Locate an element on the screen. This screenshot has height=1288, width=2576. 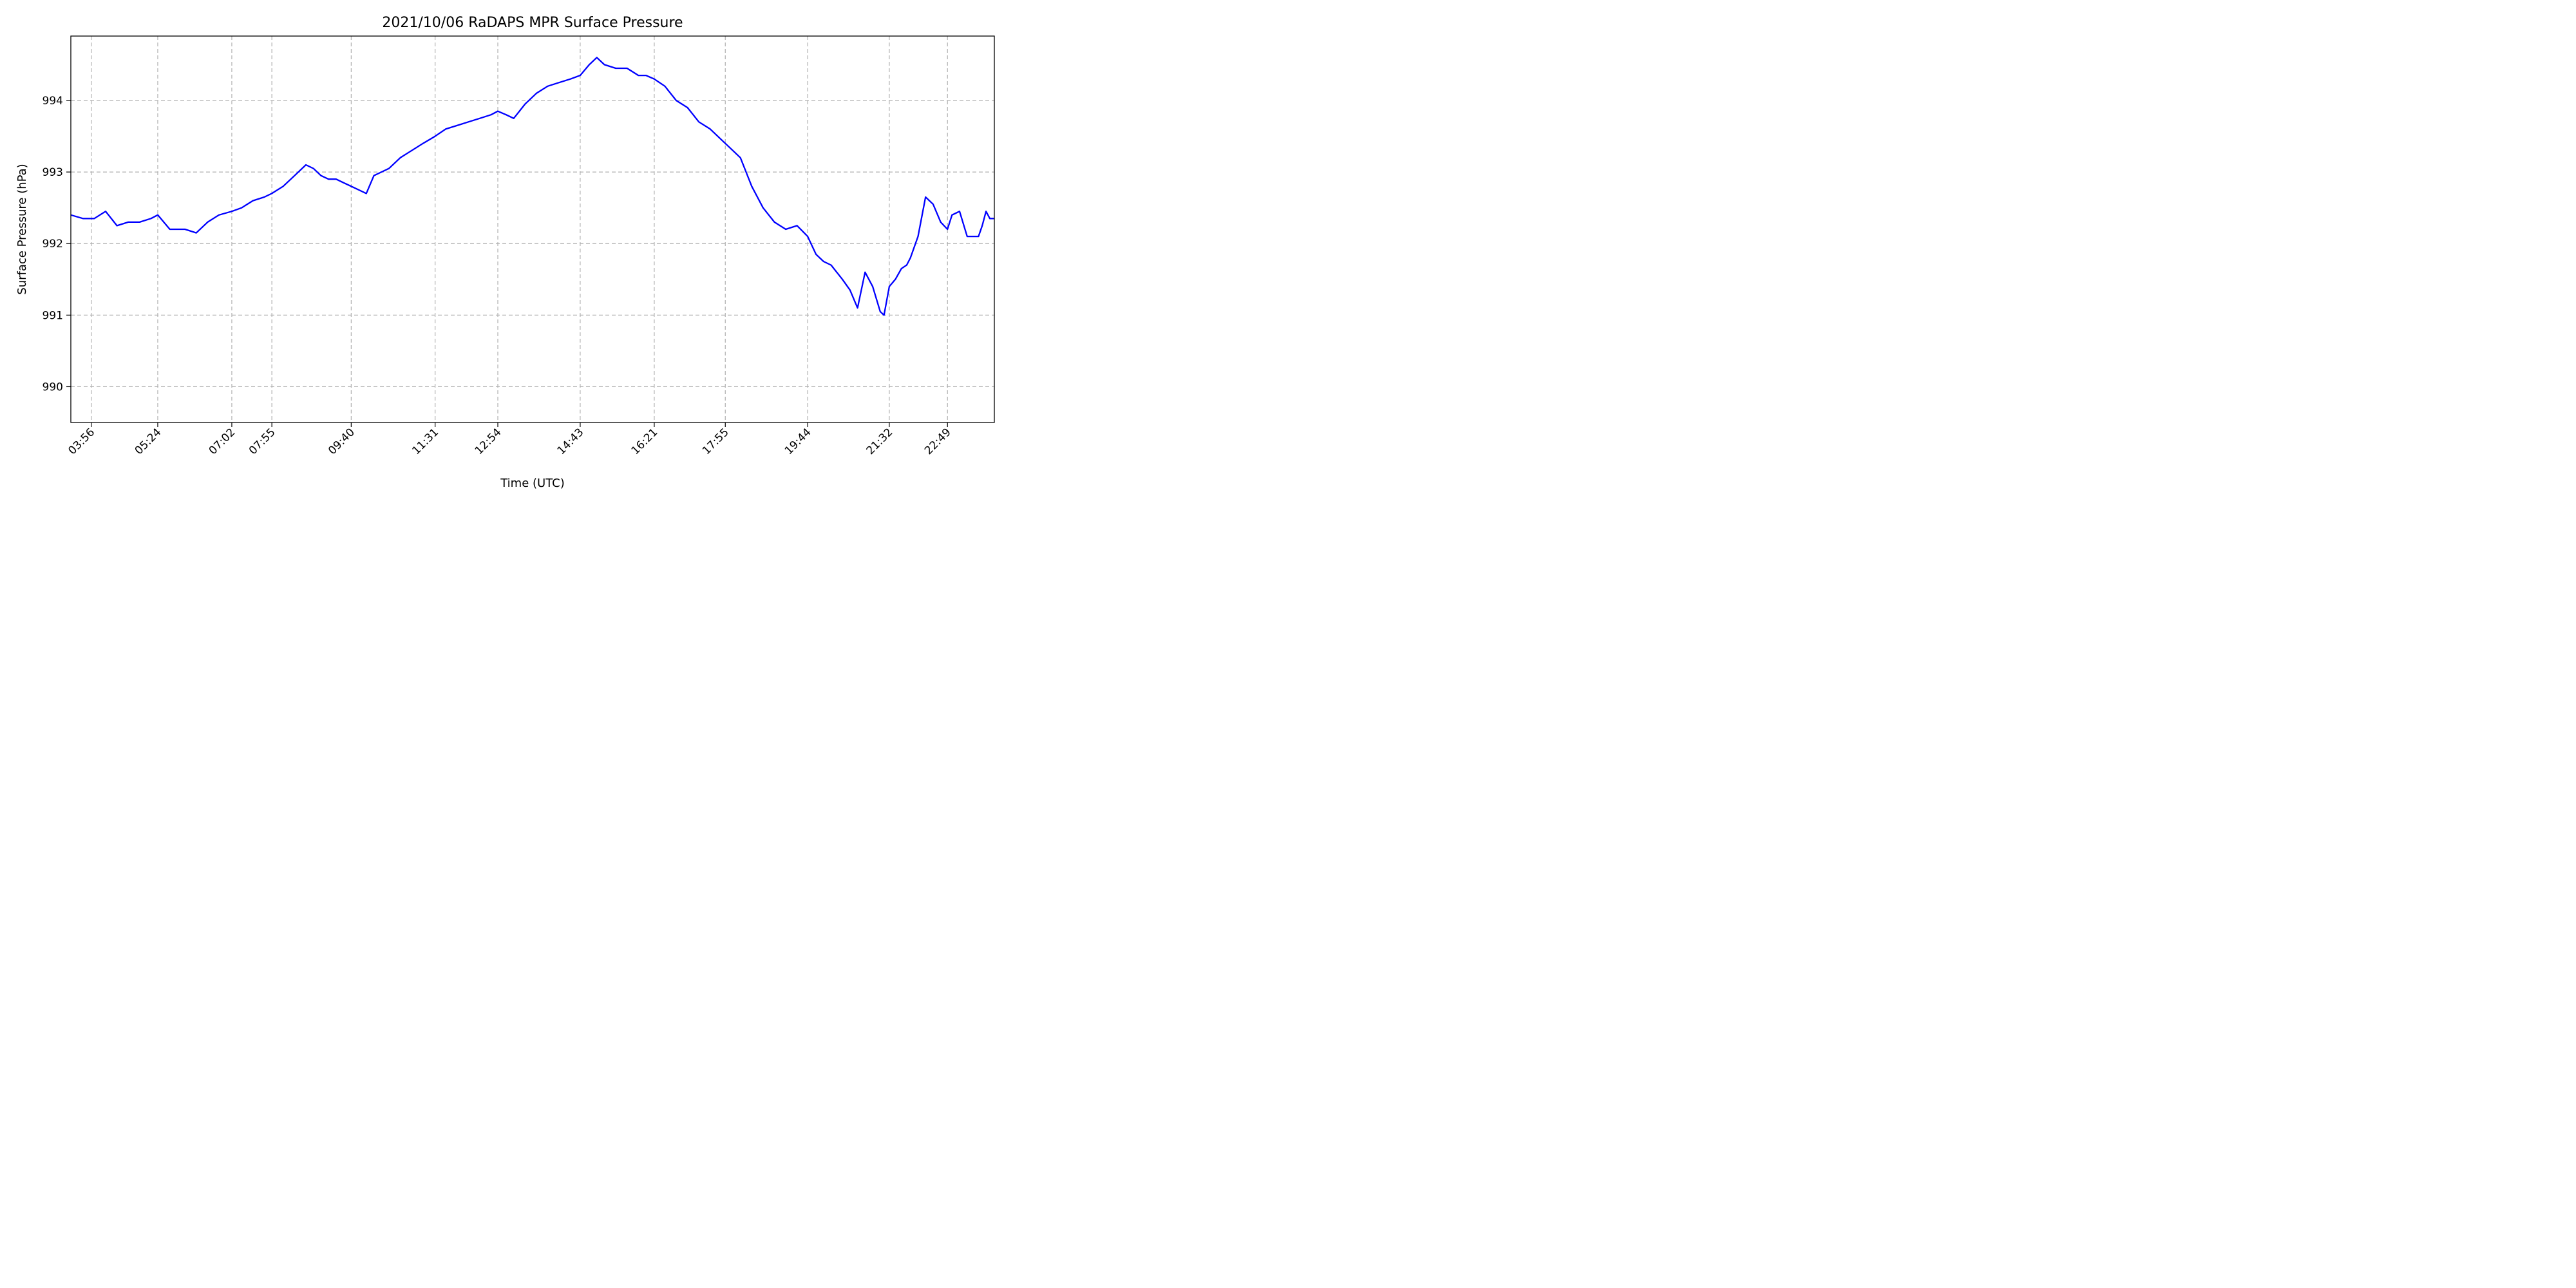
y-axis: 990 991 992 993 994 is located at coordinates (57, 244).